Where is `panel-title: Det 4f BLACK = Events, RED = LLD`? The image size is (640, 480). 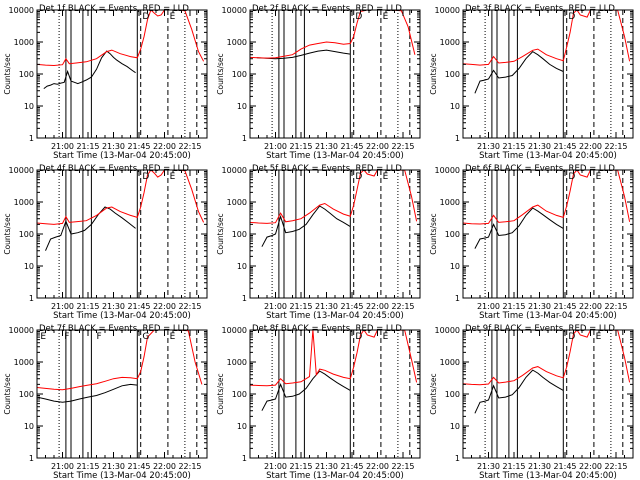 panel-title: Det 4f BLACK = Events, RED = LLD is located at coordinates (114, 169).